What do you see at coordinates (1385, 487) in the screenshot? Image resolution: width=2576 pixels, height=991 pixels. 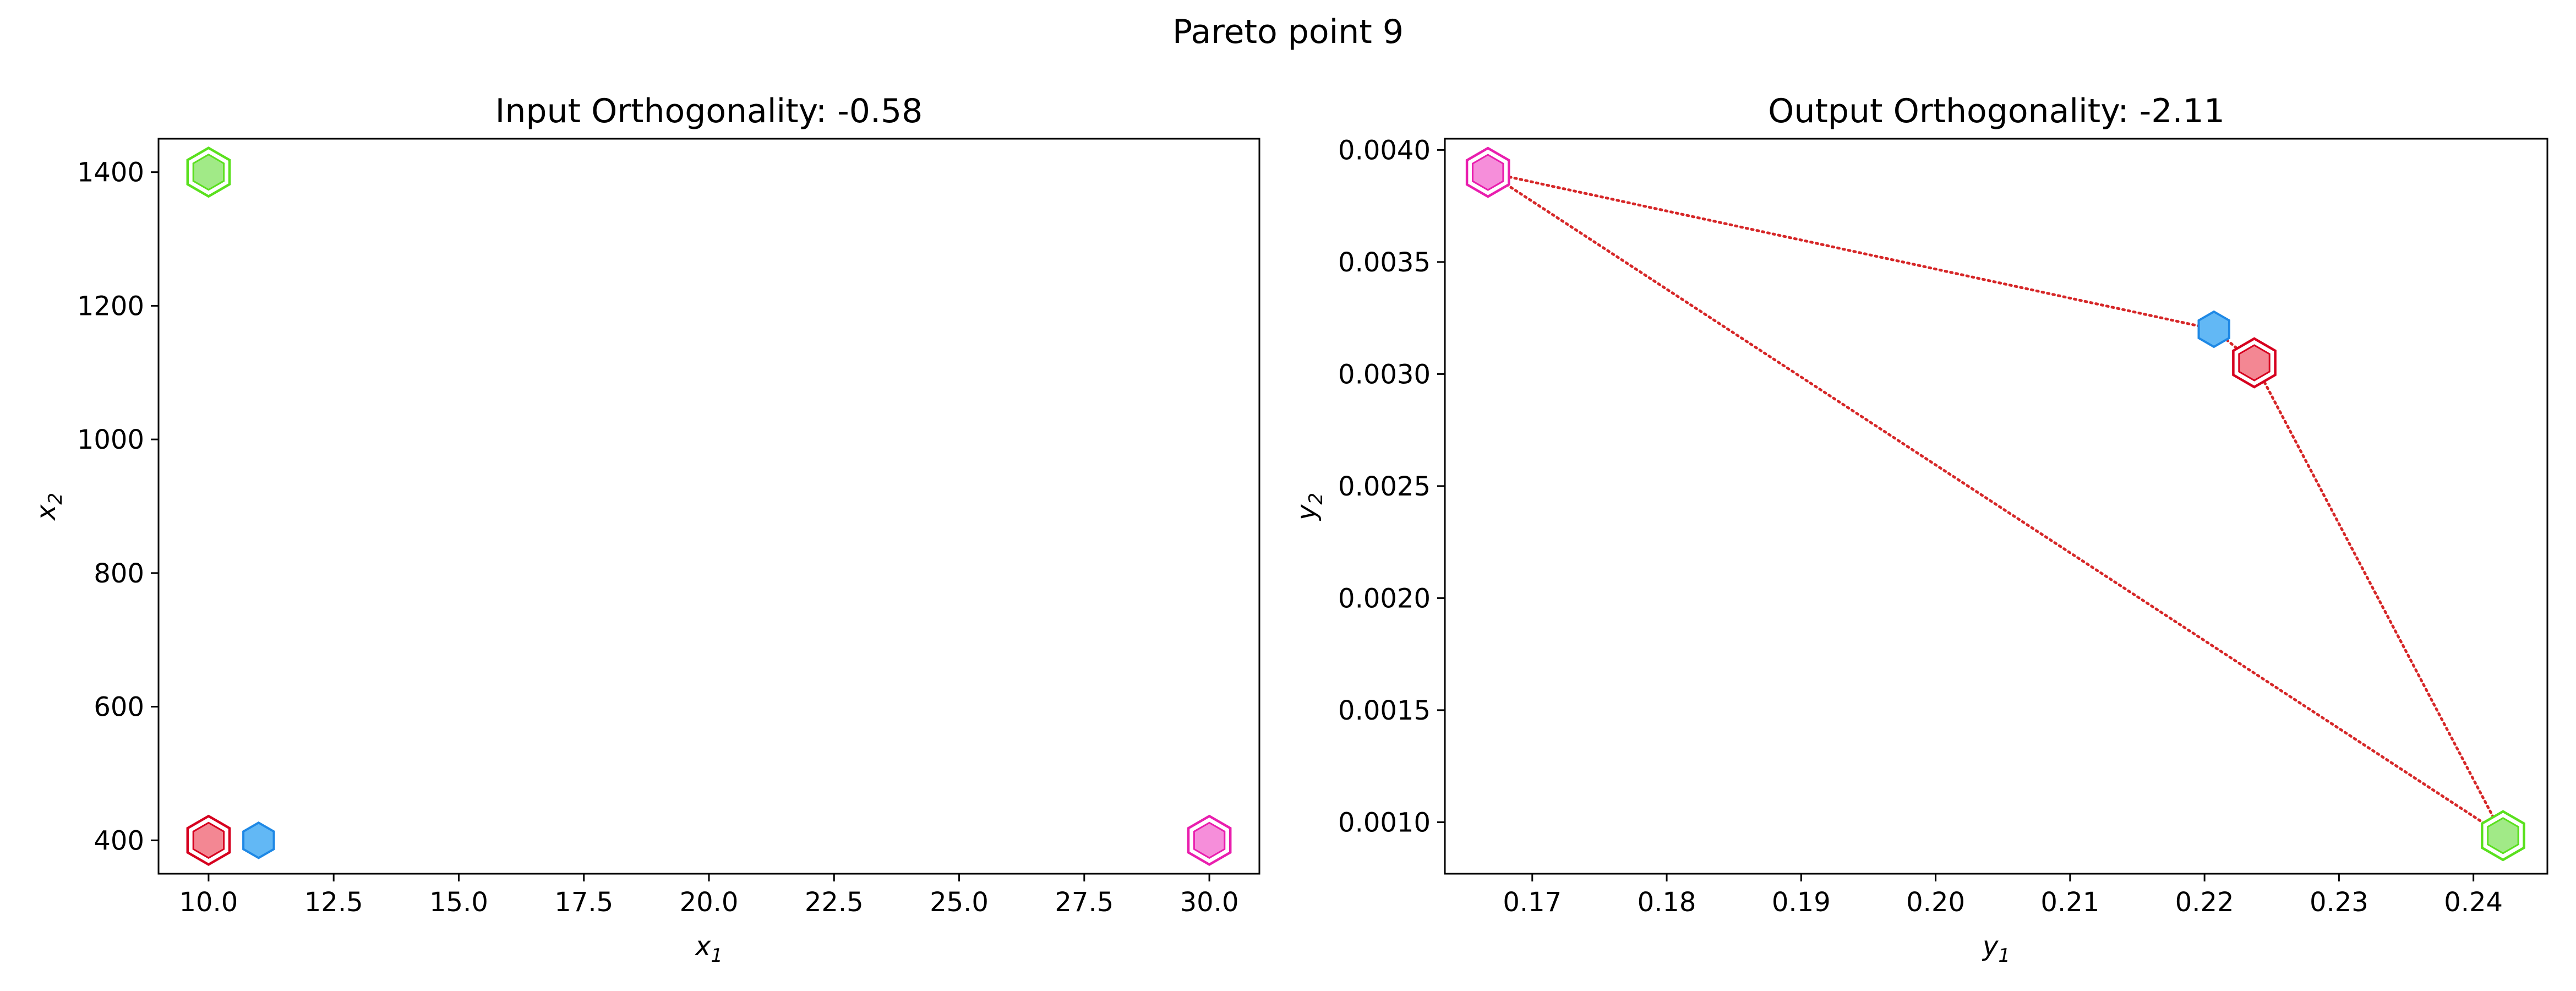 I see `y-tick-label: 0.0025` at bounding box center [1385, 487].